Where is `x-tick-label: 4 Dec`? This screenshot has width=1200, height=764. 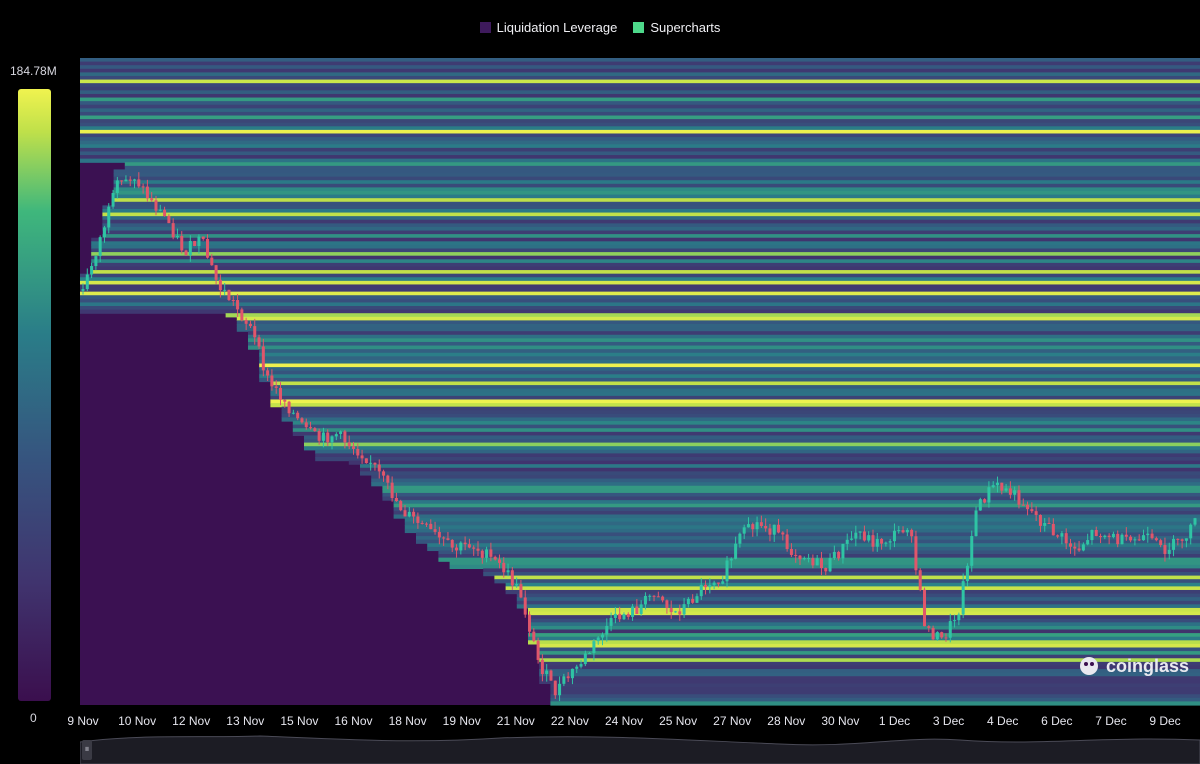
x-tick-label: 4 Dec is located at coordinates (1002, 721).